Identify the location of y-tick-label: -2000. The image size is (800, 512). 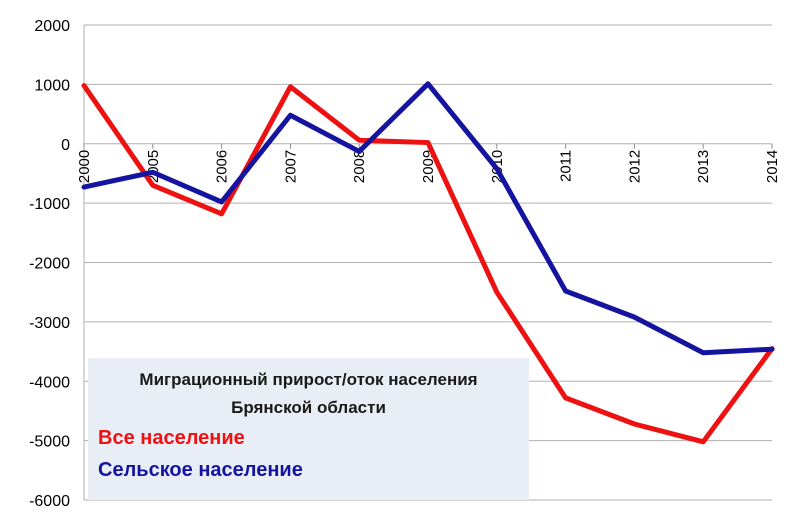
(49, 264).